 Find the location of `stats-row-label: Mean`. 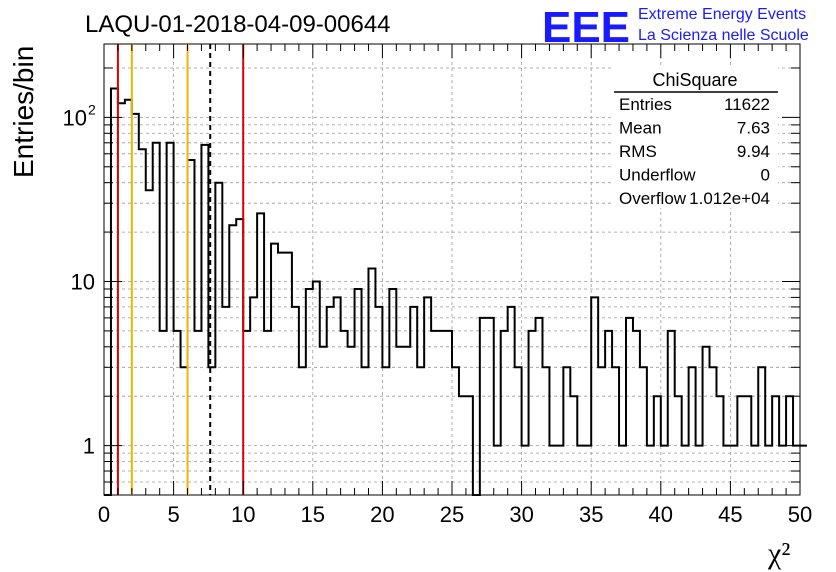

stats-row-label: Mean is located at coordinates (640, 128).